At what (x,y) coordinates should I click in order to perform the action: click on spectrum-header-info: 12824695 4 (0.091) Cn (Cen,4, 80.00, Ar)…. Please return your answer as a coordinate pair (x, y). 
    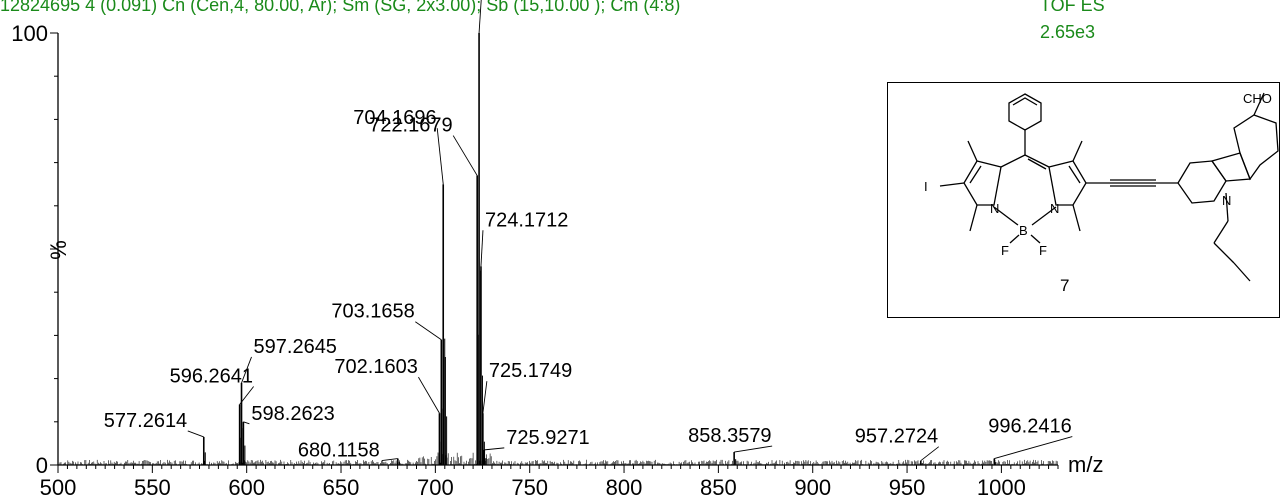
    Looking at the image, I should click on (340, 7).